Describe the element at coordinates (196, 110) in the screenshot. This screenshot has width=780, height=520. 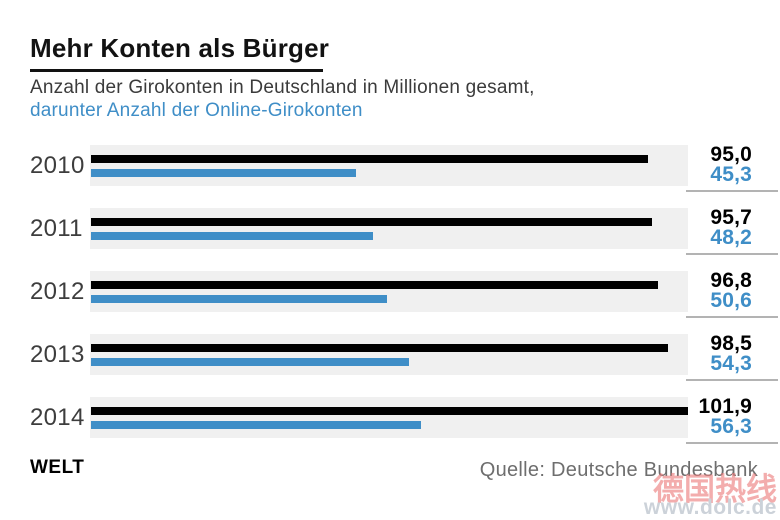
I see `subtitle-online: darunter Anzahl der Online-Girokonten` at that location.